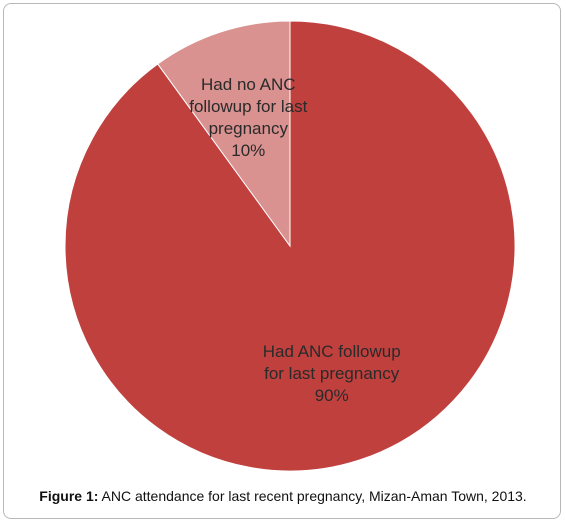 The width and height of the screenshot is (566, 524). Describe the element at coordinates (331, 363) in the screenshot. I see `slice-category-label: Had ANC followup for last pregnancy` at that location.